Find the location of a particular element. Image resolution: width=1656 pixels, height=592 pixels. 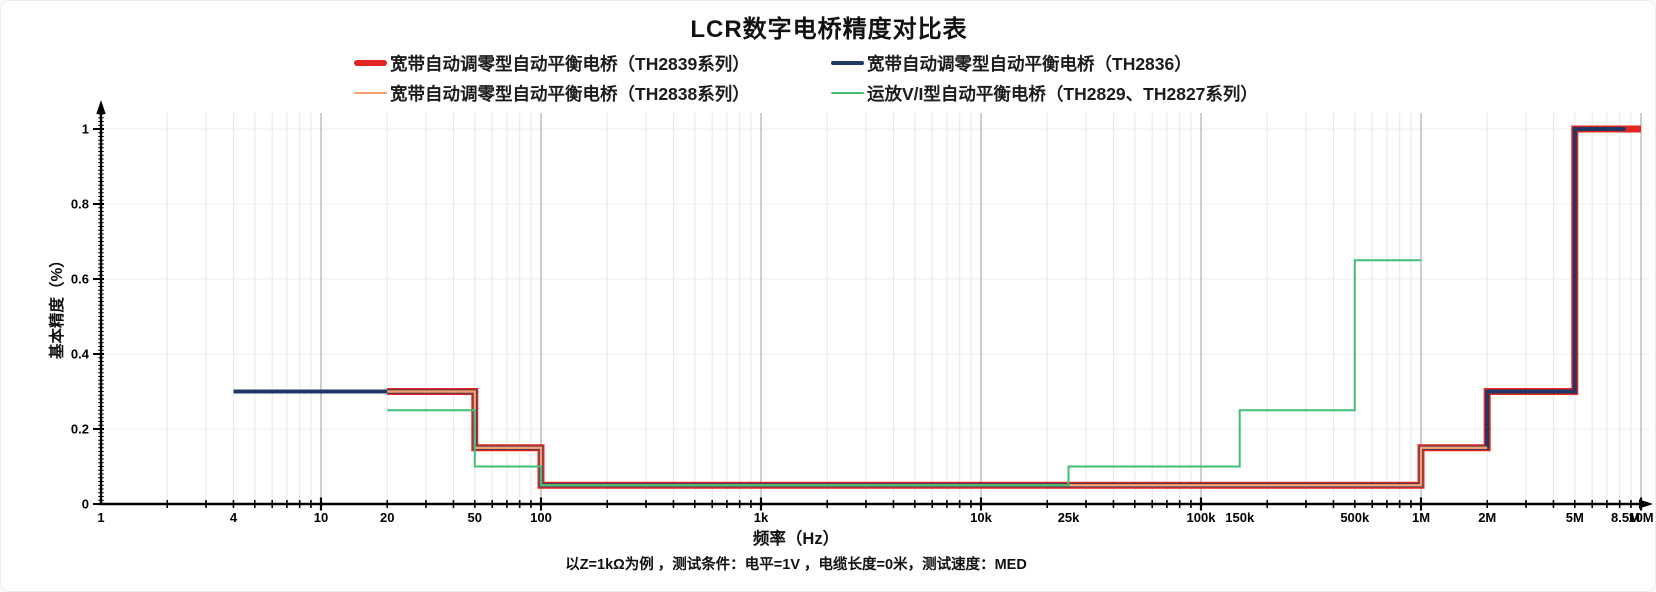

x-tick-label: 2M is located at coordinates (1487, 517).